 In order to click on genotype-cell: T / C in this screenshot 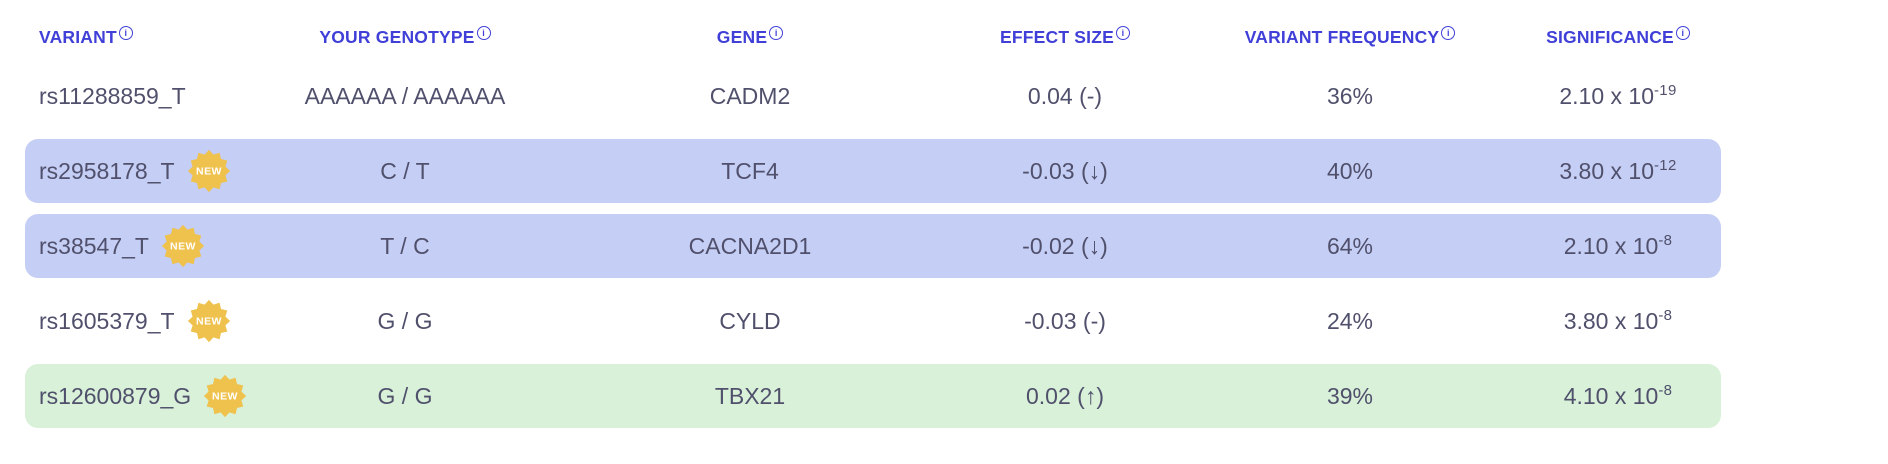, I will do `click(405, 245)`.